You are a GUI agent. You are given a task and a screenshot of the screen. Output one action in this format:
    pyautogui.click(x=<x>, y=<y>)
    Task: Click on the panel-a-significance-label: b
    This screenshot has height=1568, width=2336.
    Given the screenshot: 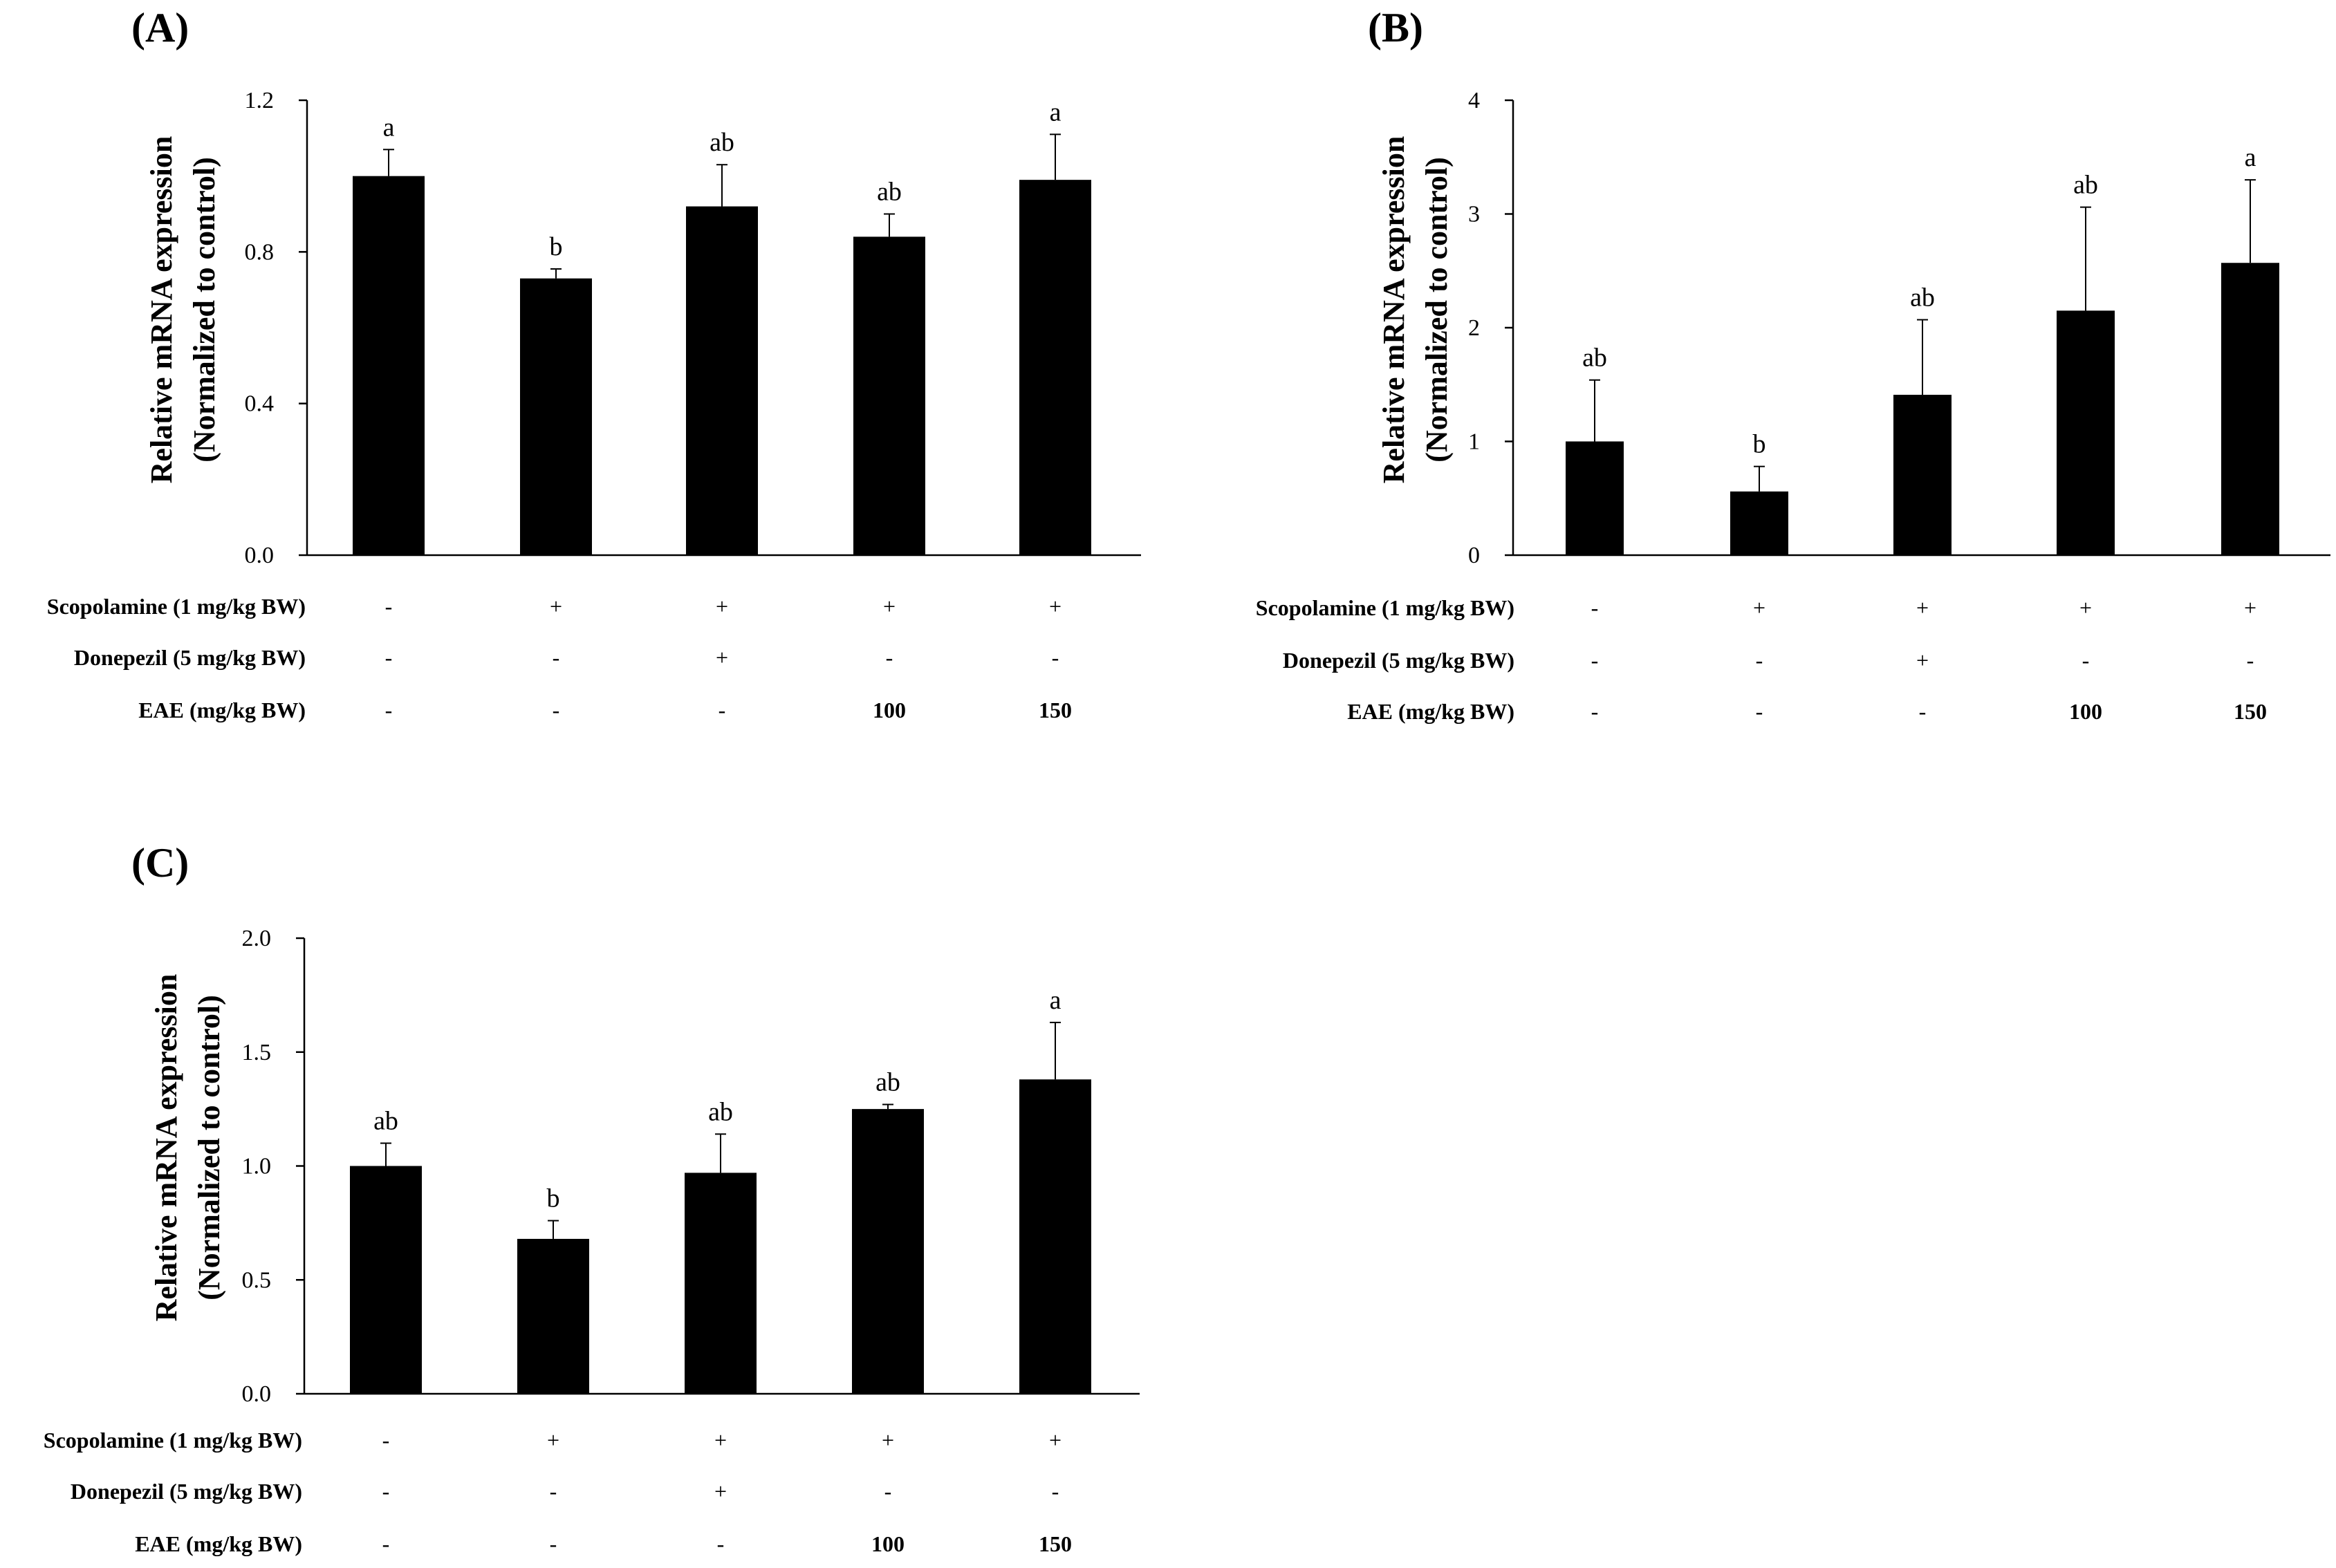 What is the action you would take?
    pyautogui.click(x=556, y=246)
    